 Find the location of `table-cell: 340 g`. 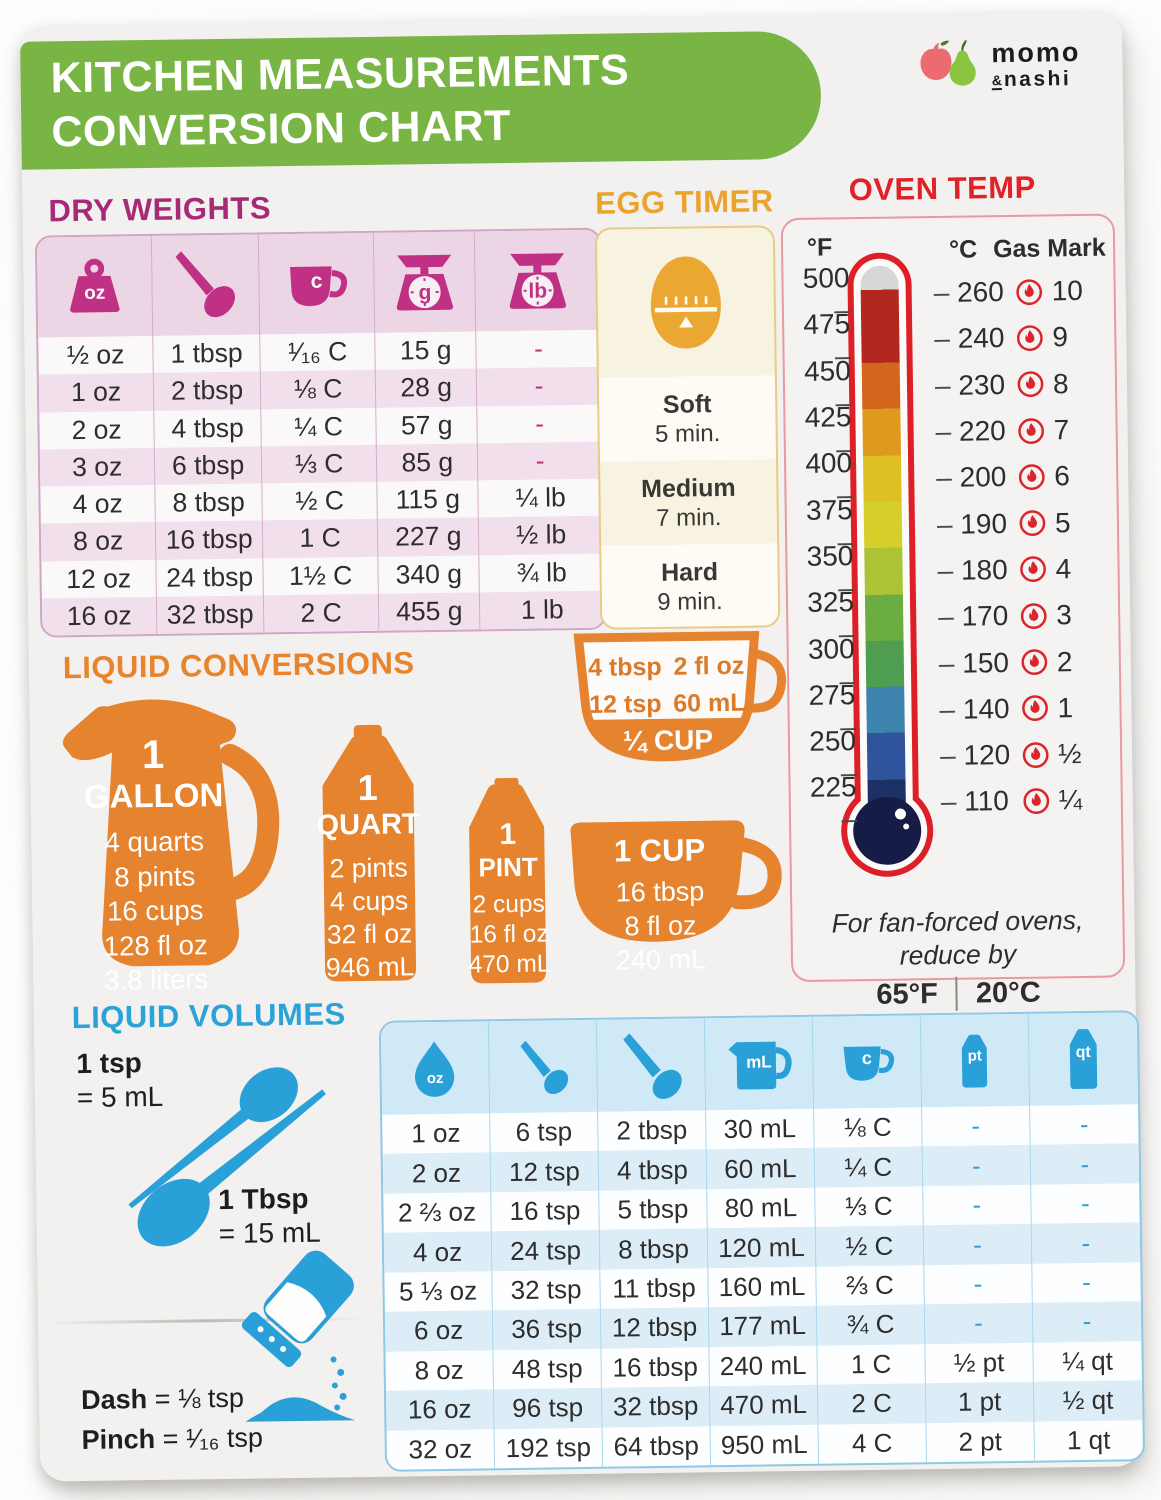

table-cell: 340 g is located at coordinates (429, 574).